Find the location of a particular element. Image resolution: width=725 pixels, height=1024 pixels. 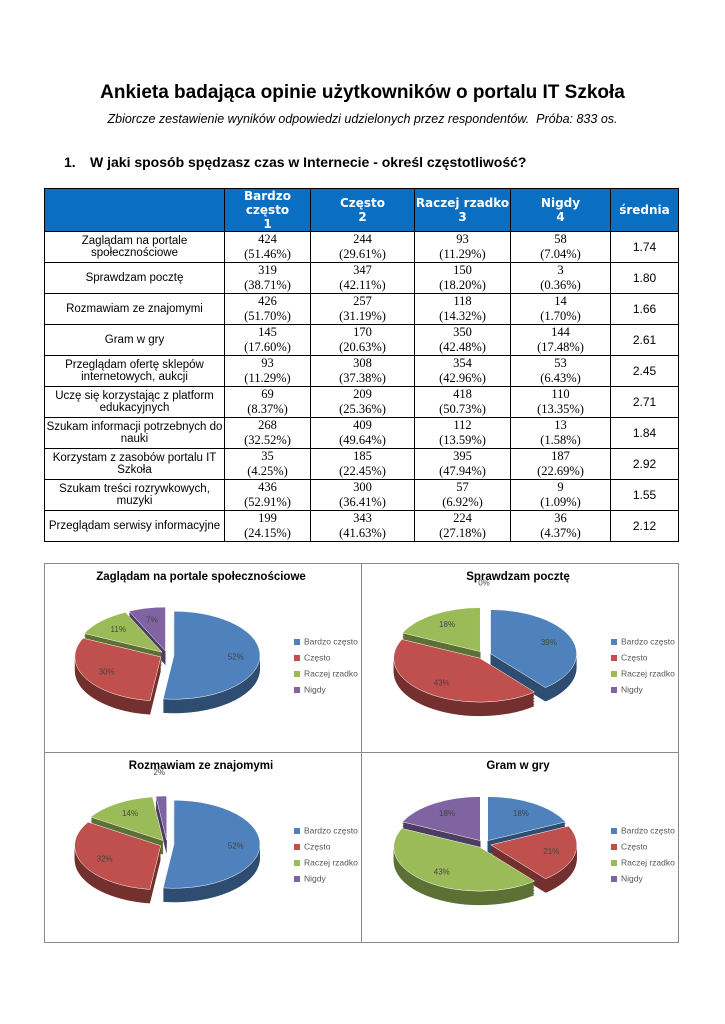

legend-label: Nigdy is located at coordinates (315, 878).